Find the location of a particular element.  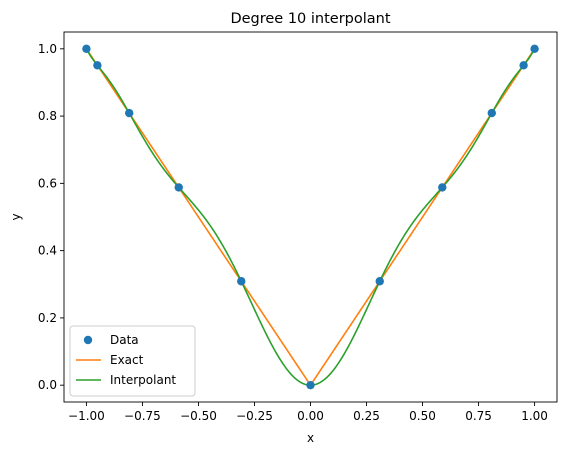

x-tick-label: −0.75 is located at coordinates (142, 416).